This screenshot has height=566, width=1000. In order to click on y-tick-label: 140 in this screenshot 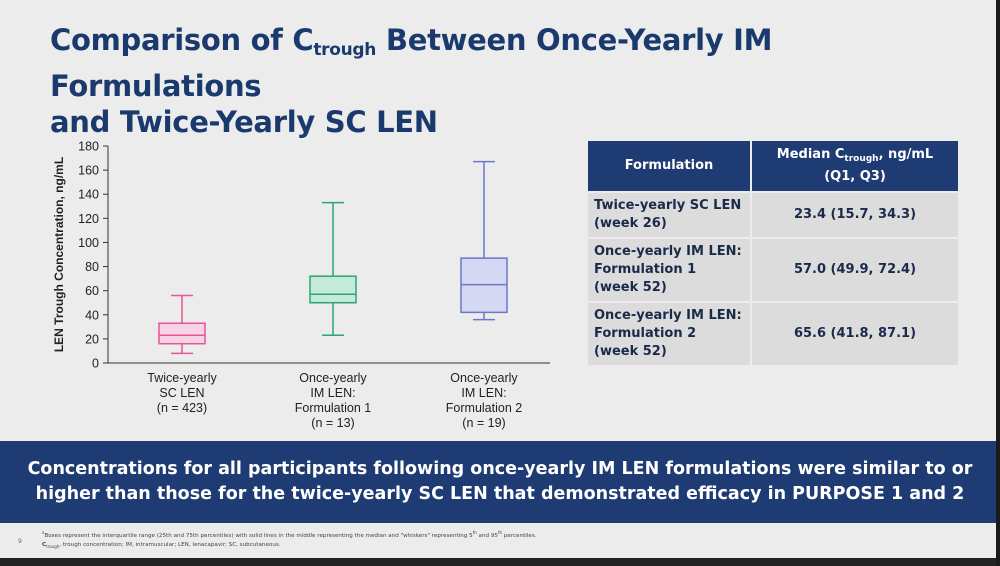, I will do `click(88, 195)`.